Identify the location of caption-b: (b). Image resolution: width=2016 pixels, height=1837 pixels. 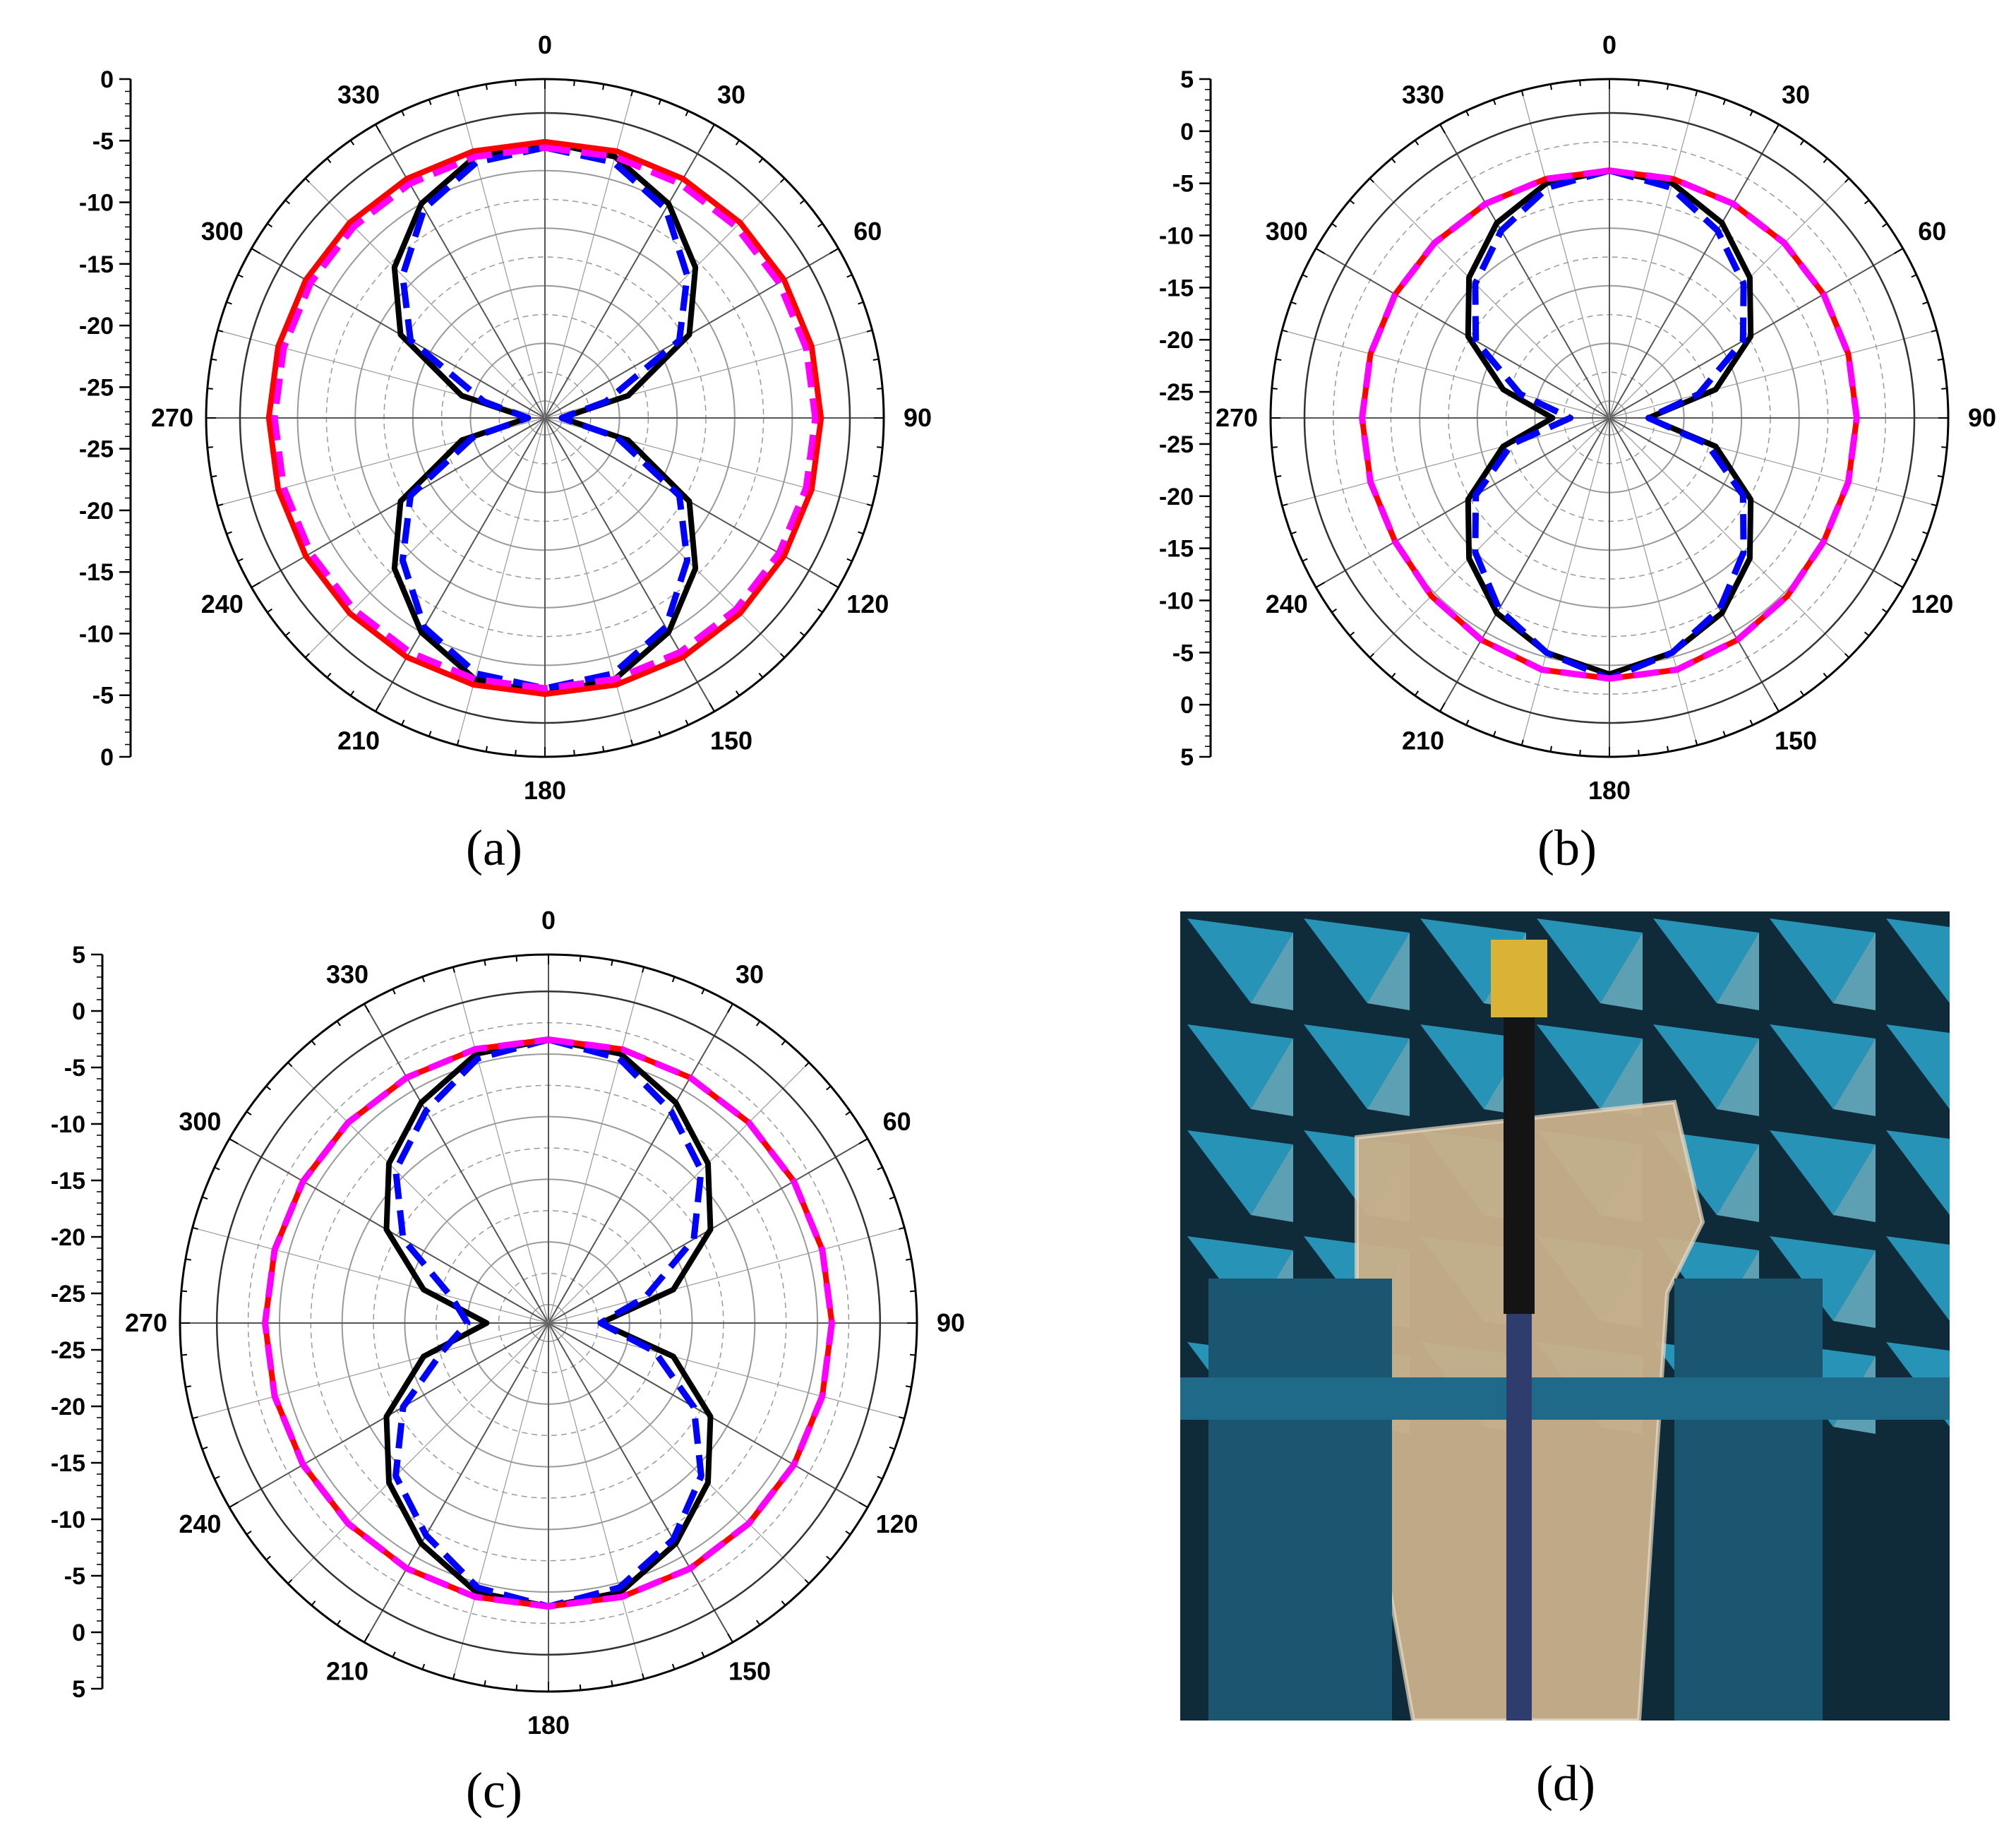
(1567, 848).